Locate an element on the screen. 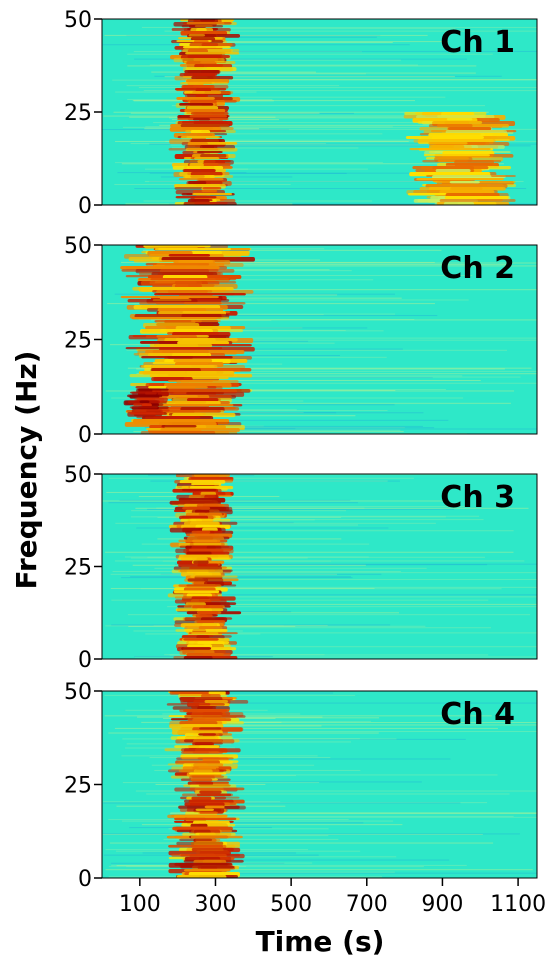 The width and height of the screenshot is (556, 961). x-tick-label: 300 is located at coordinates (215, 904).